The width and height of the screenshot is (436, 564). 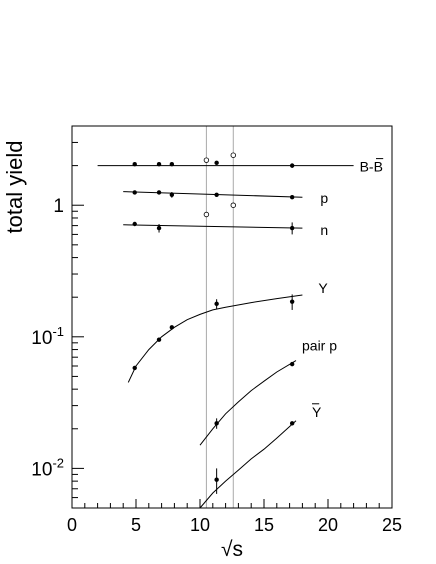 What do you see at coordinates (47, 336) in the screenshot?
I see `y-tick-label: 10⁻¹` at bounding box center [47, 336].